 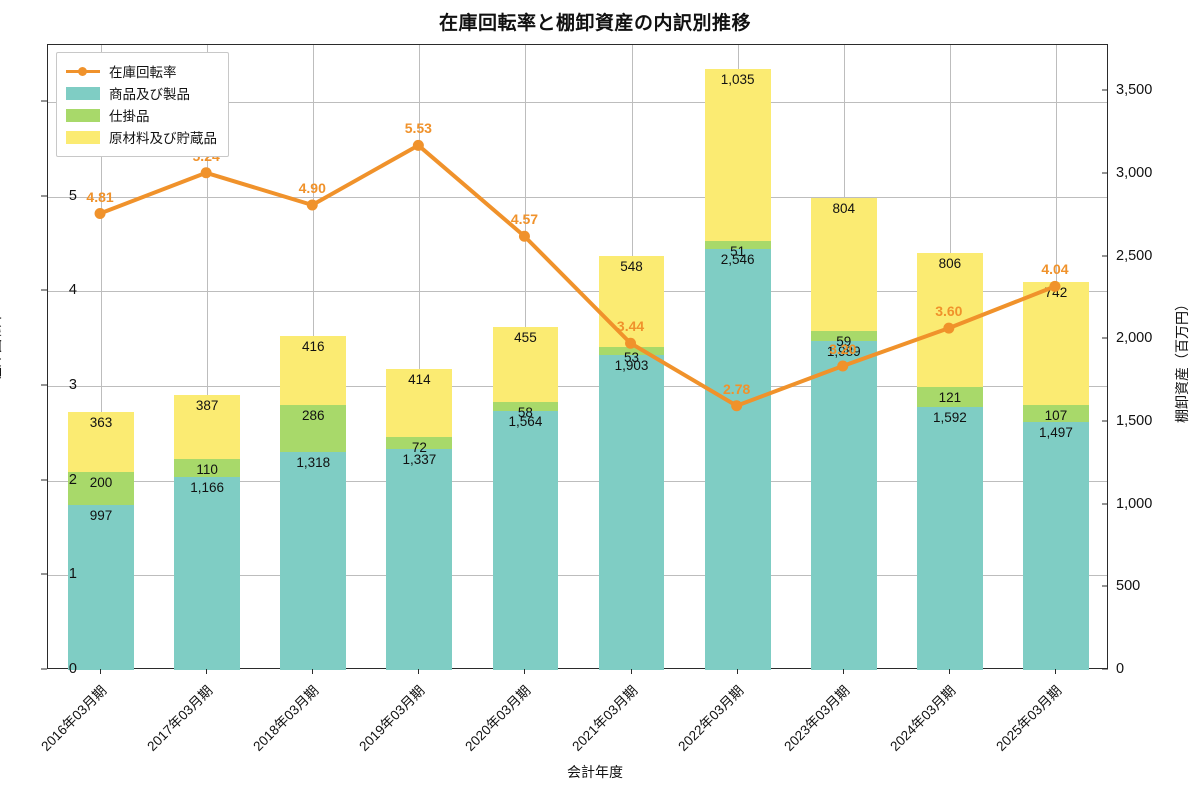 I want to click on bar-segment-label: 387, so click(x=207, y=406).